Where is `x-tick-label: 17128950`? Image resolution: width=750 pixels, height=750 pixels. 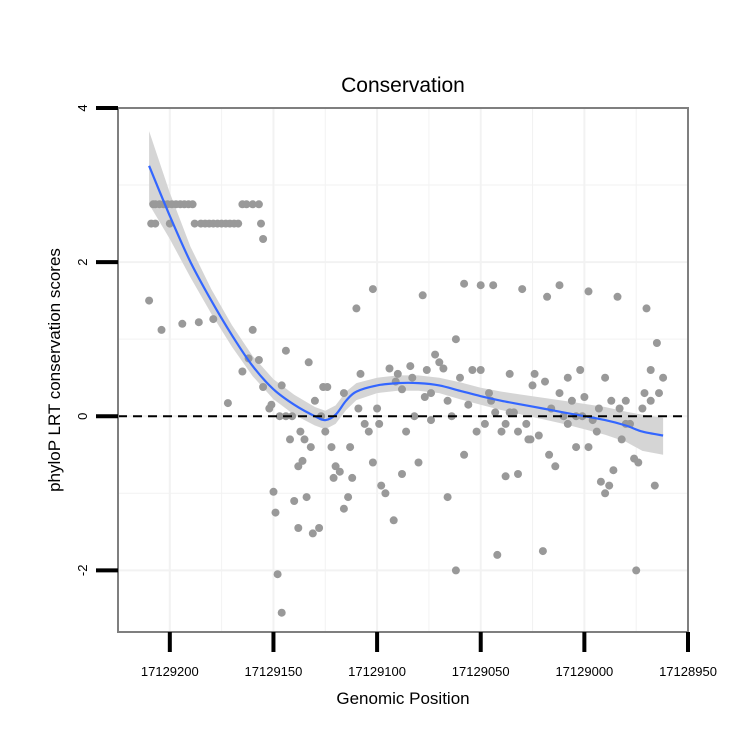 x-tick-label: 17128950 is located at coordinates (688, 671).